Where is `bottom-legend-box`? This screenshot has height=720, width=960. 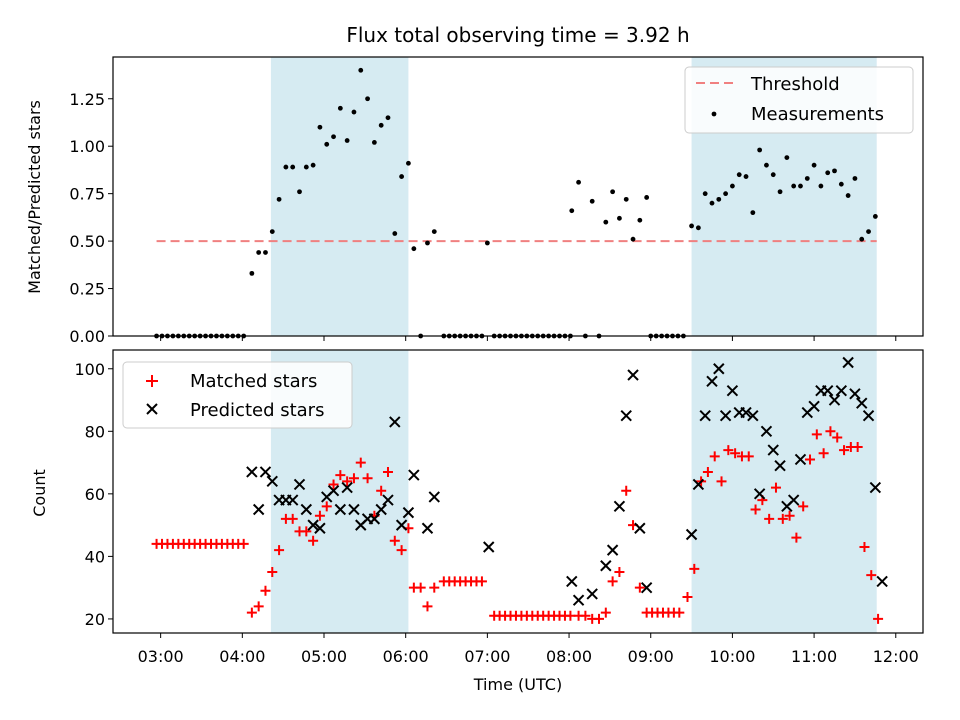 bottom-legend-box is located at coordinates (237, 395).